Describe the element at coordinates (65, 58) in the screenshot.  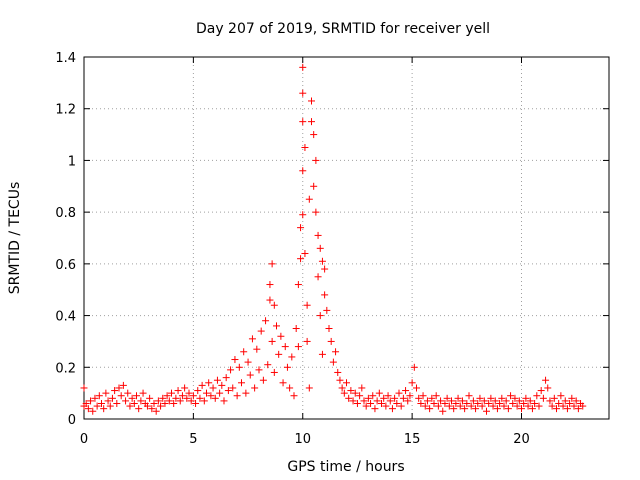
I see `y-tick-label: 1.4` at that location.